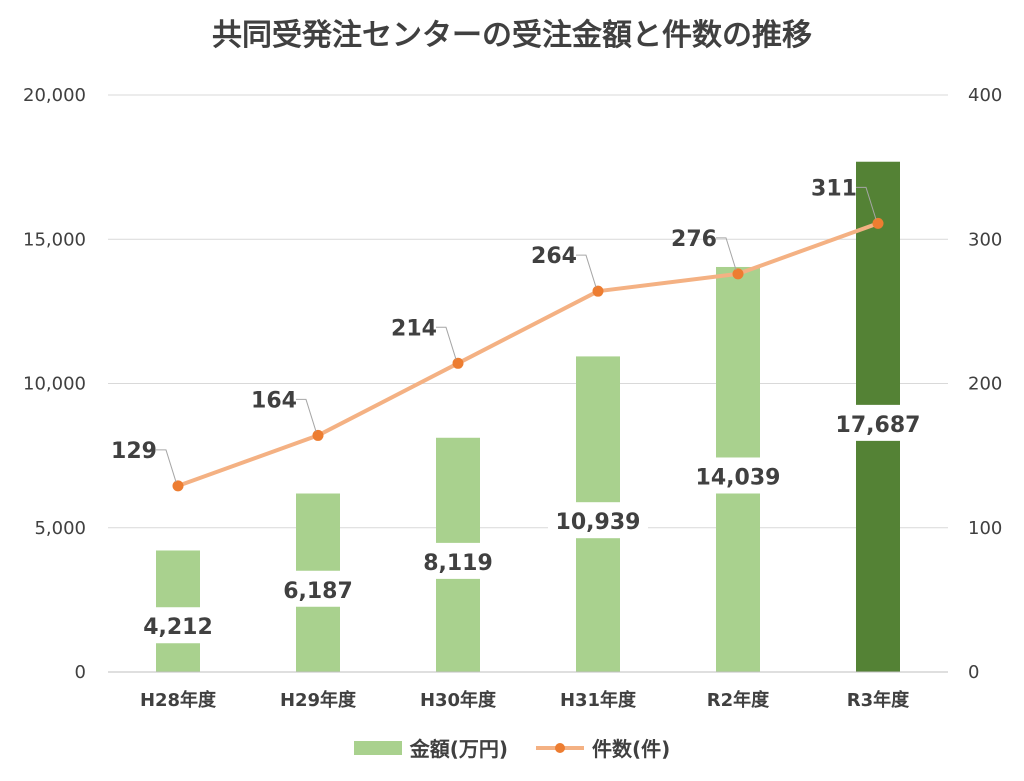 This screenshot has width=1024, height=781. Describe the element at coordinates (318, 700) in the screenshot. I see `x-category-label: H29年度` at that location.